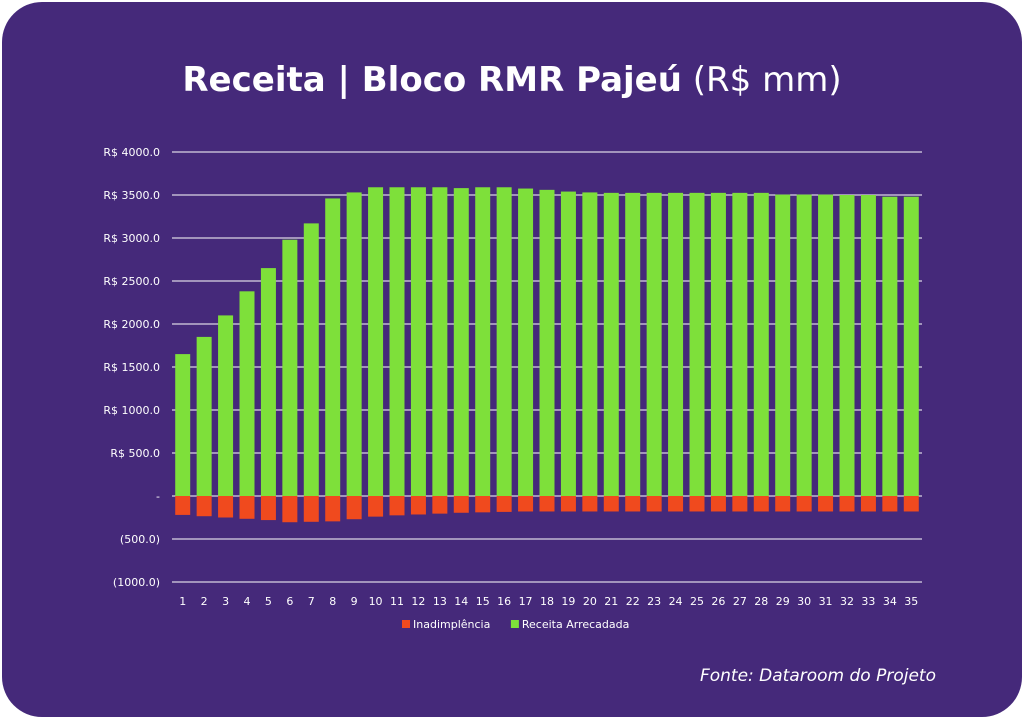  What do you see at coordinates (135, 453) in the screenshot?
I see `y-tick-label: R$ 500.0` at bounding box center [135, 453].